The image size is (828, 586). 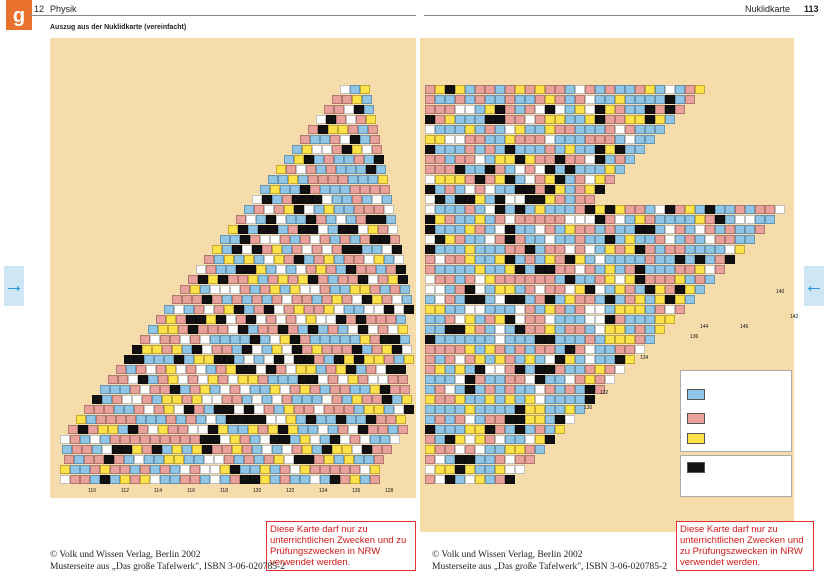 What do you see at coordinates (14, 286) in the screenshot?
I see `prev-page-button: →` at bounding box center [14, 286].